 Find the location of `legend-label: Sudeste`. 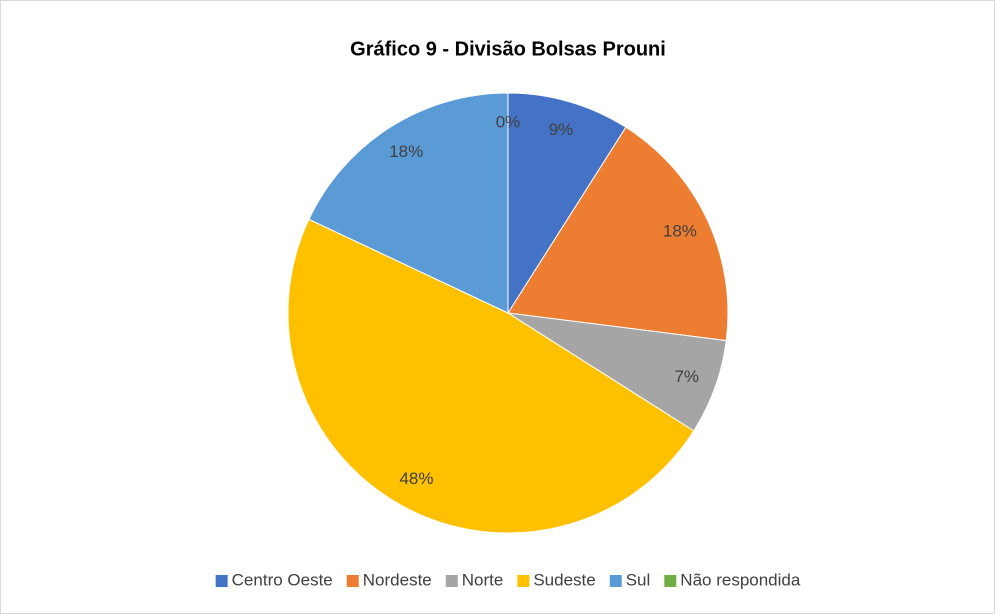

legend-label: Sudeste is located at coordinates (564, 579).